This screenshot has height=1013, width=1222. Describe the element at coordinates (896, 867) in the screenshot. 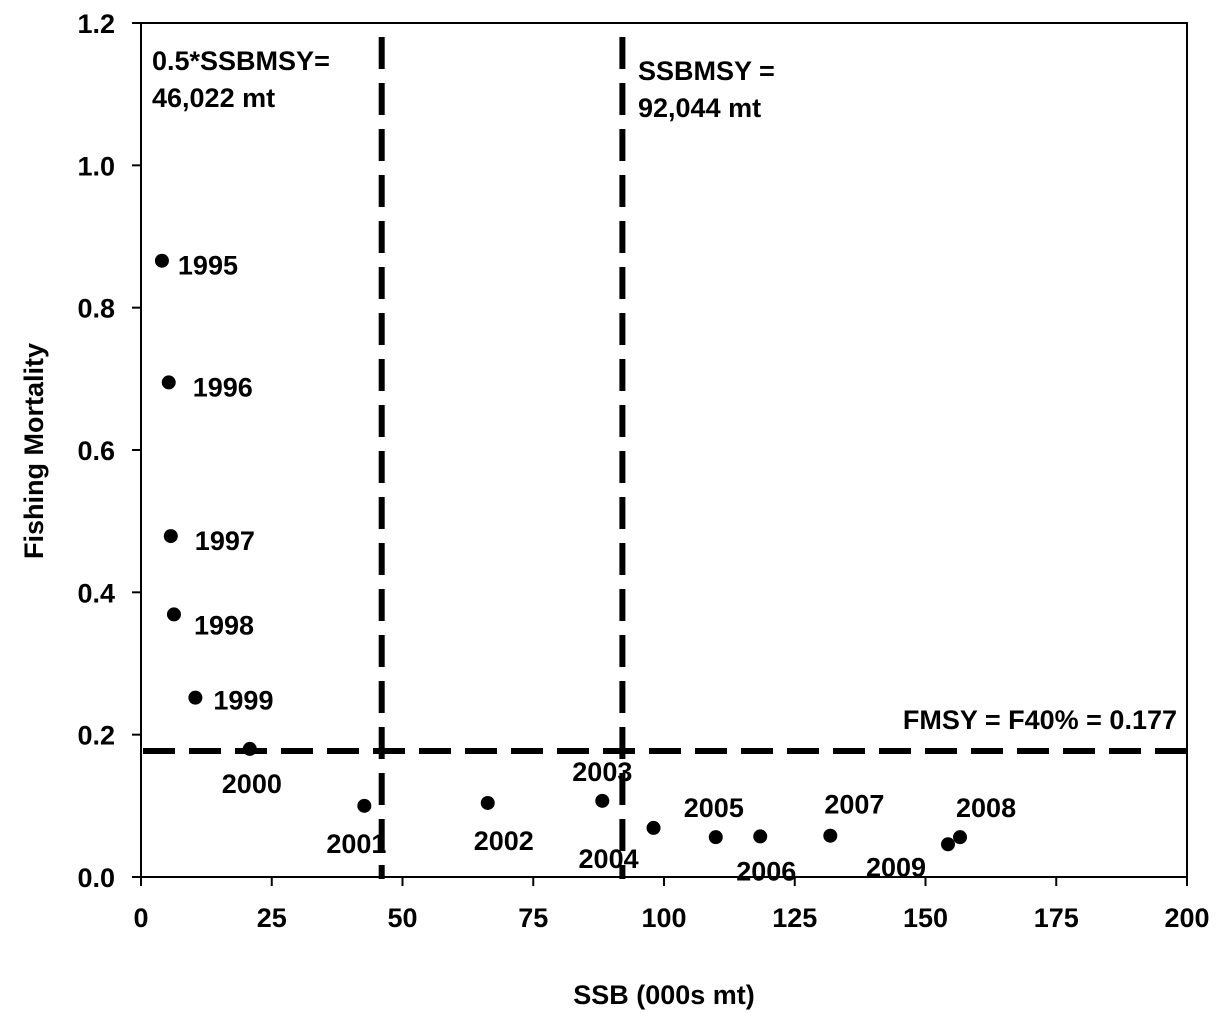

I see `data-point-label: 2009` at that location.